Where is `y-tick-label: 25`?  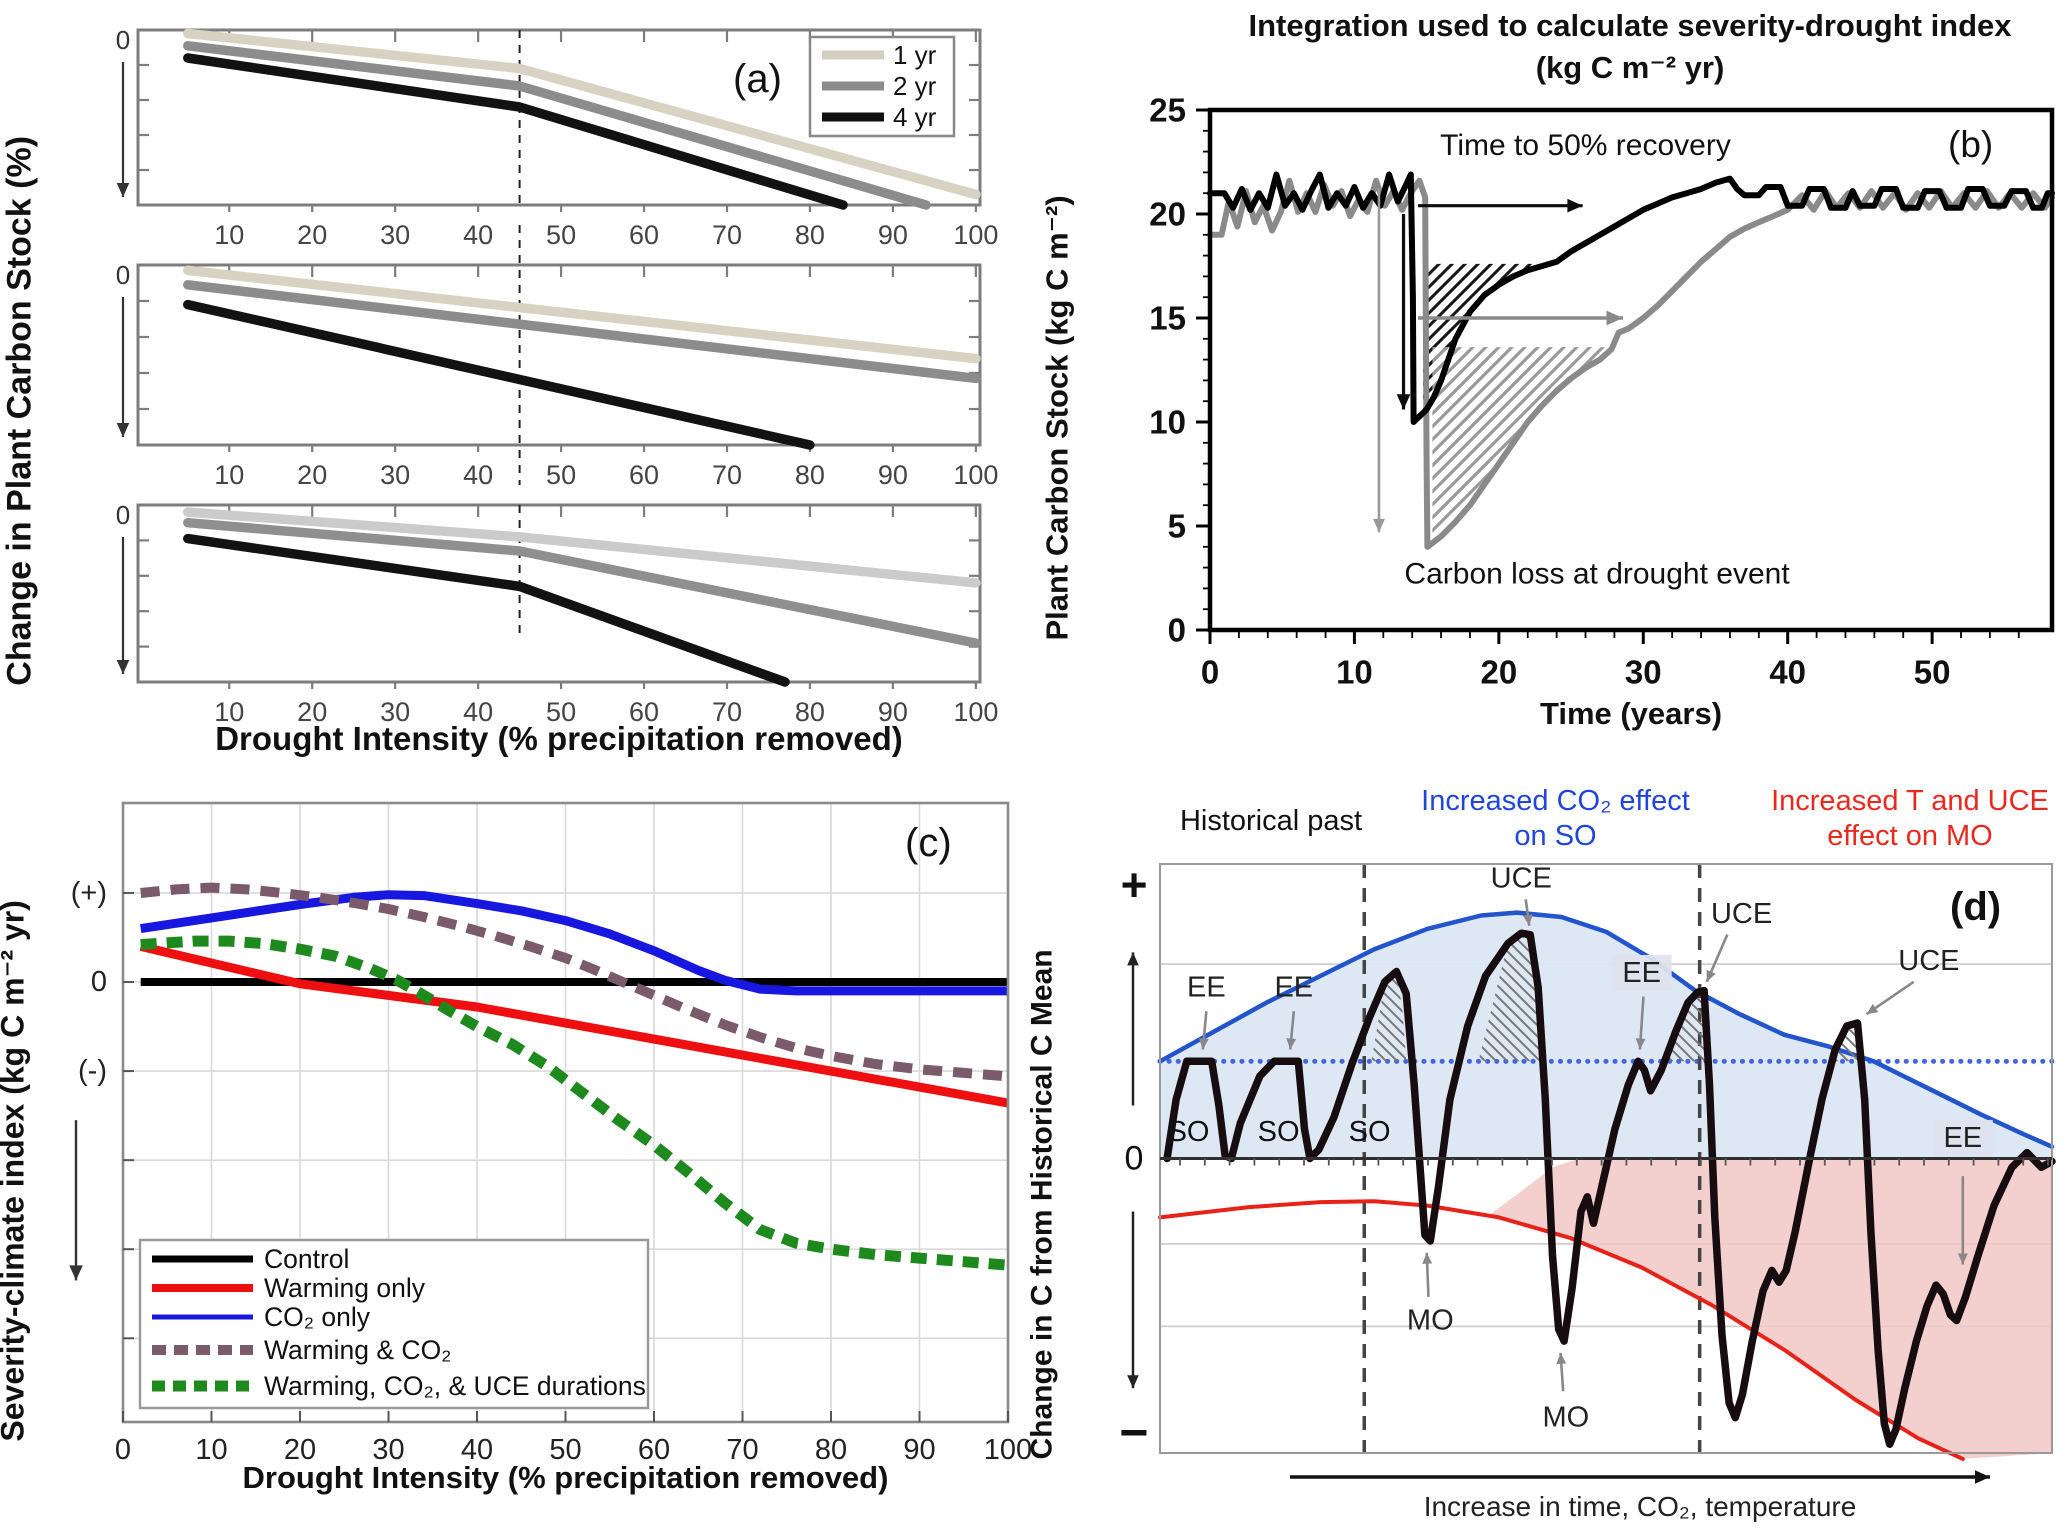 y-tick-label: 25 is located at coordinates (1167, 110).